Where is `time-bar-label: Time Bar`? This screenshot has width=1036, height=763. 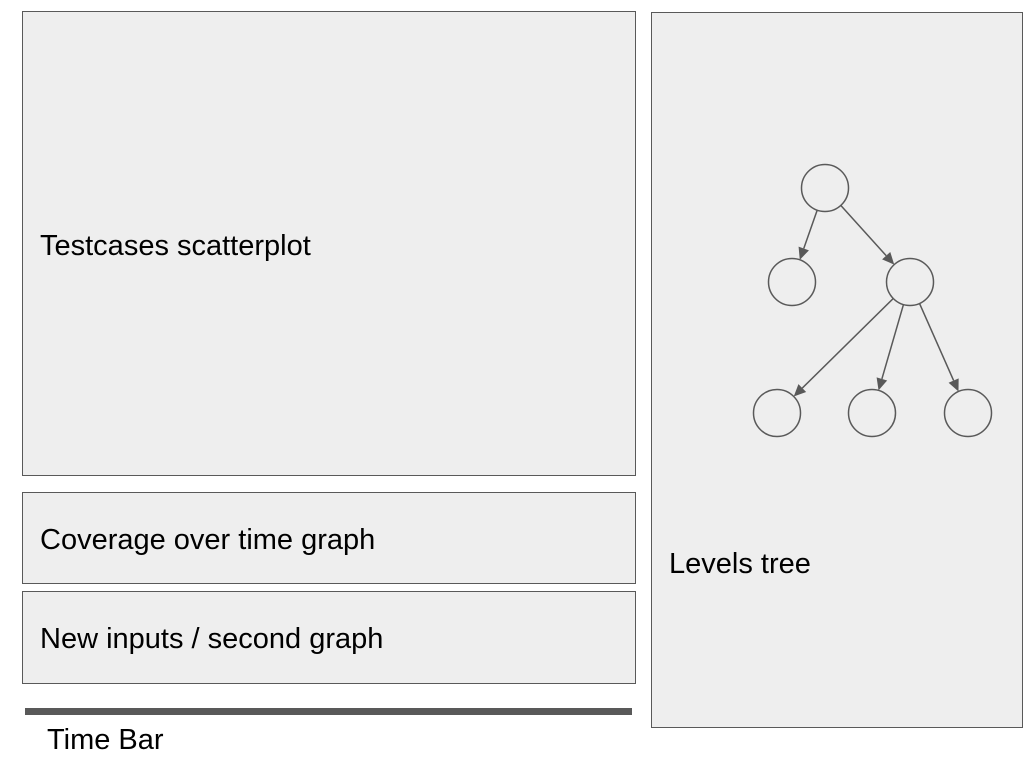
time-bar-label: Time Bar is located at coordinates (105, 740).